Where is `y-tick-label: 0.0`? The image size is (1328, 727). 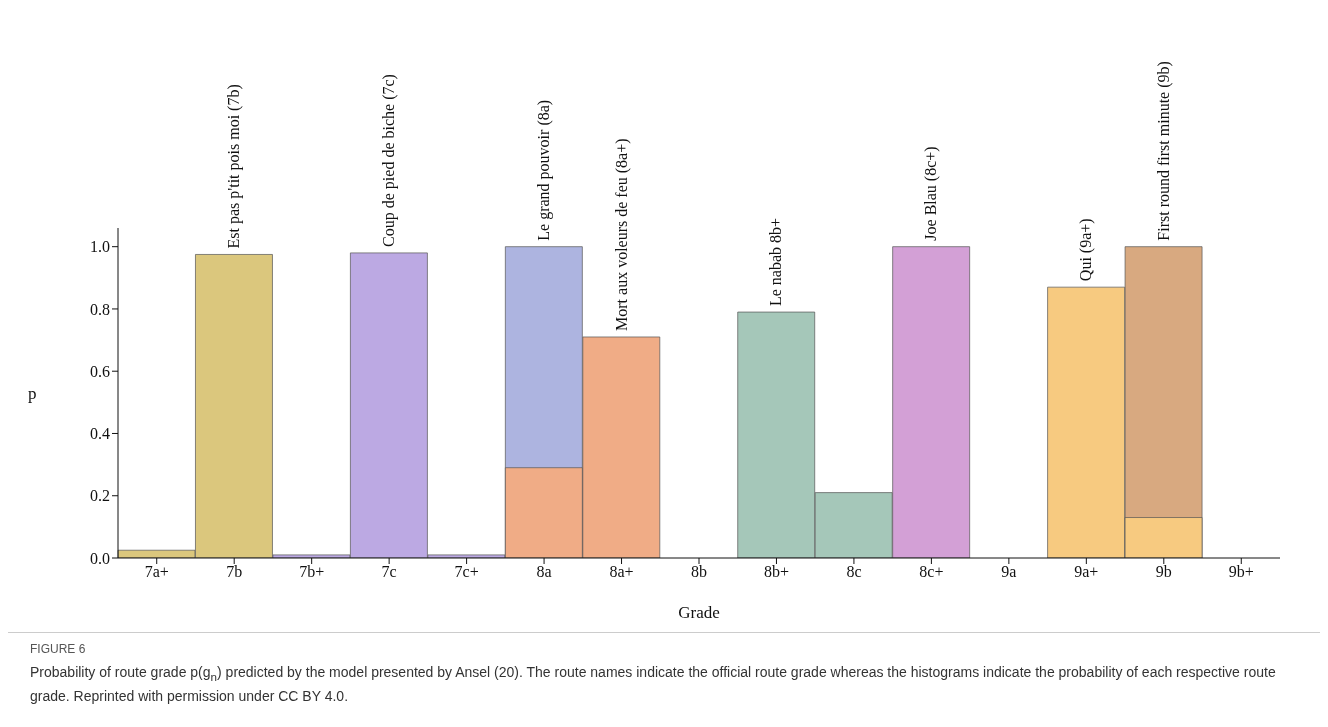 y-tick-label: 0.0 is located at coordinates (100, 558).